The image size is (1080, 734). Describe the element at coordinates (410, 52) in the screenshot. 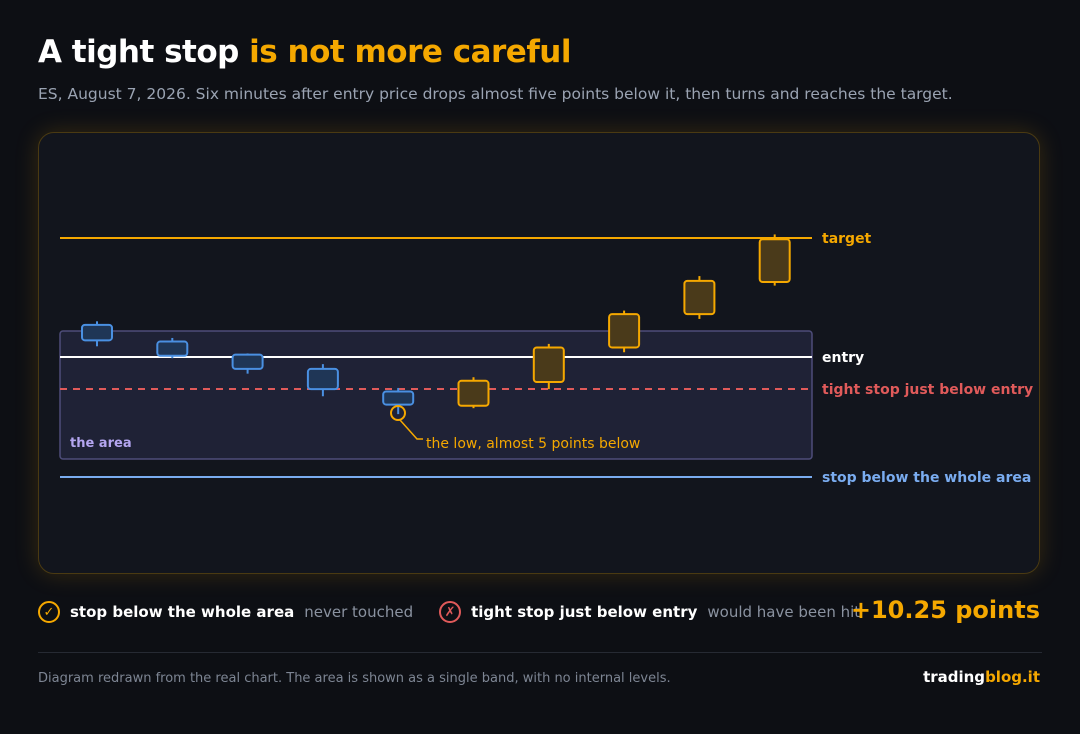

I see `title-part-2: is not more careful` at that location.